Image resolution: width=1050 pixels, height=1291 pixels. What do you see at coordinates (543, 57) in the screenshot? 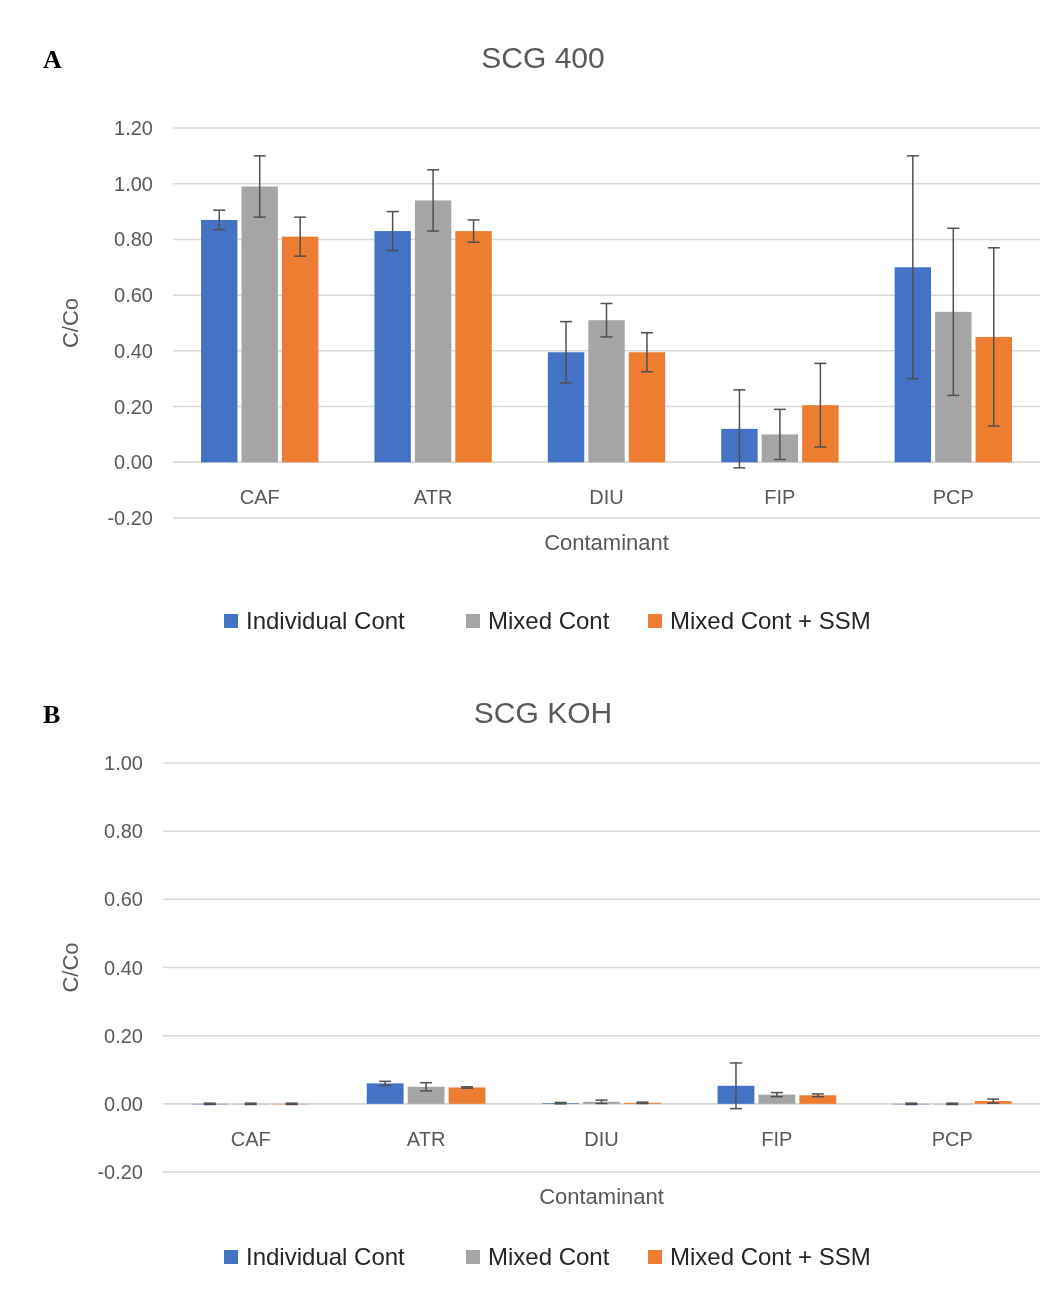
I see `chart-title: SCG 400` at bounding box center [543, 57].